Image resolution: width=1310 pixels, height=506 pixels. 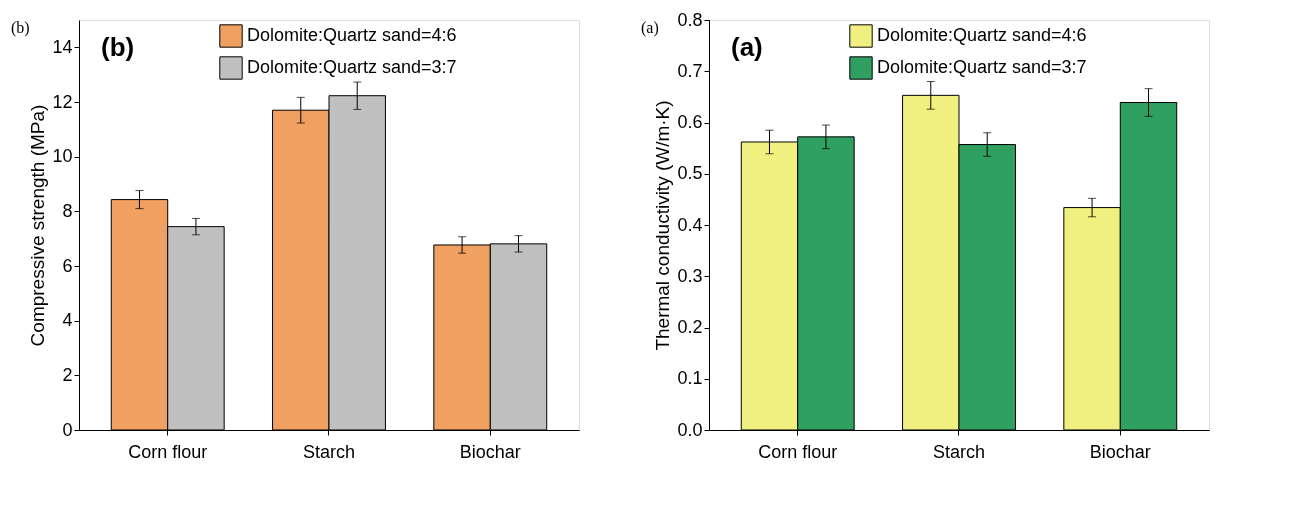 I want to click on y-tick-label: 0.1, so click(x=690, y=378).